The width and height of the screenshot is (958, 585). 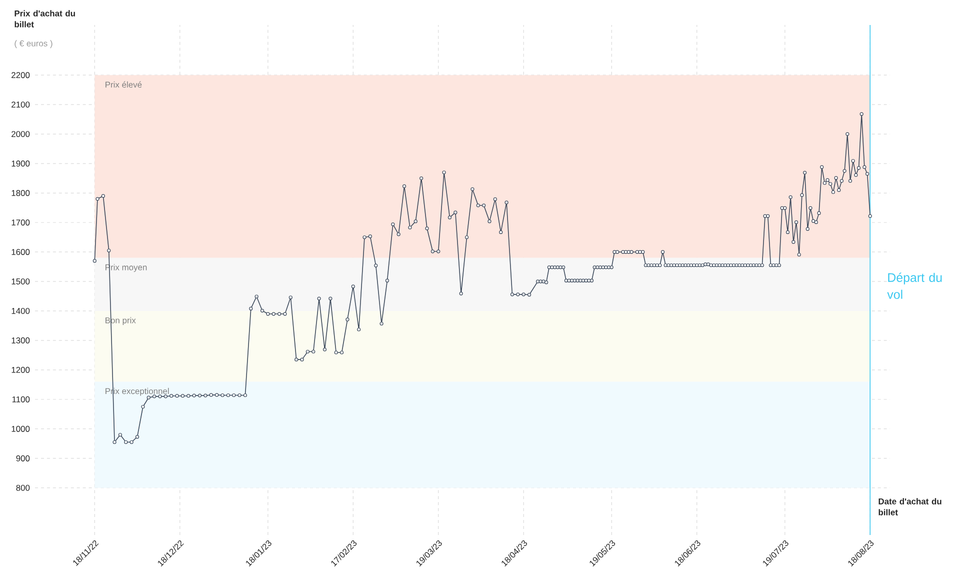 I want to click on y-tick-label: 1800, so click(x=21, y=193).